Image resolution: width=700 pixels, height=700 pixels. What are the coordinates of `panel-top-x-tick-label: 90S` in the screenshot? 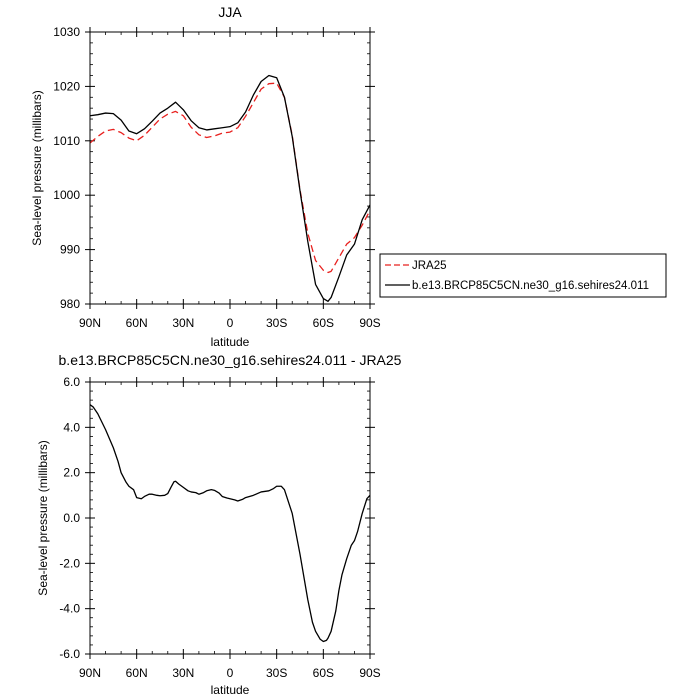 It's located at (369, 323).